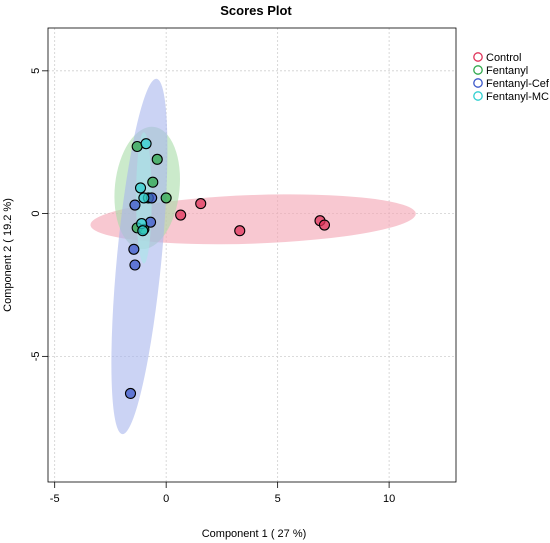 Image resolution: width=550 pixels, height=543 pixels. I want to click on legend-label: Control, so click(503, 58).